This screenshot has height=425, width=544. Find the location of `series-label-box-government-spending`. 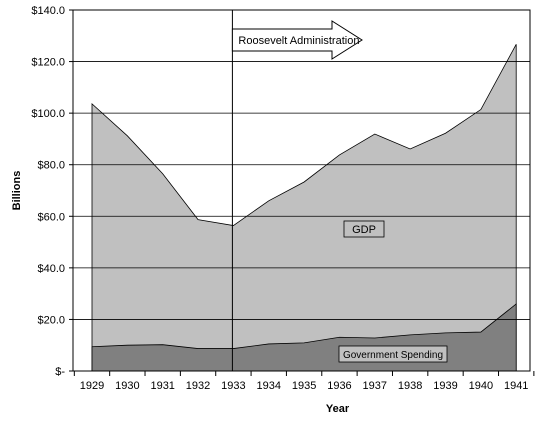

series-label-box-government-spending is located at coordinates (393, 354).